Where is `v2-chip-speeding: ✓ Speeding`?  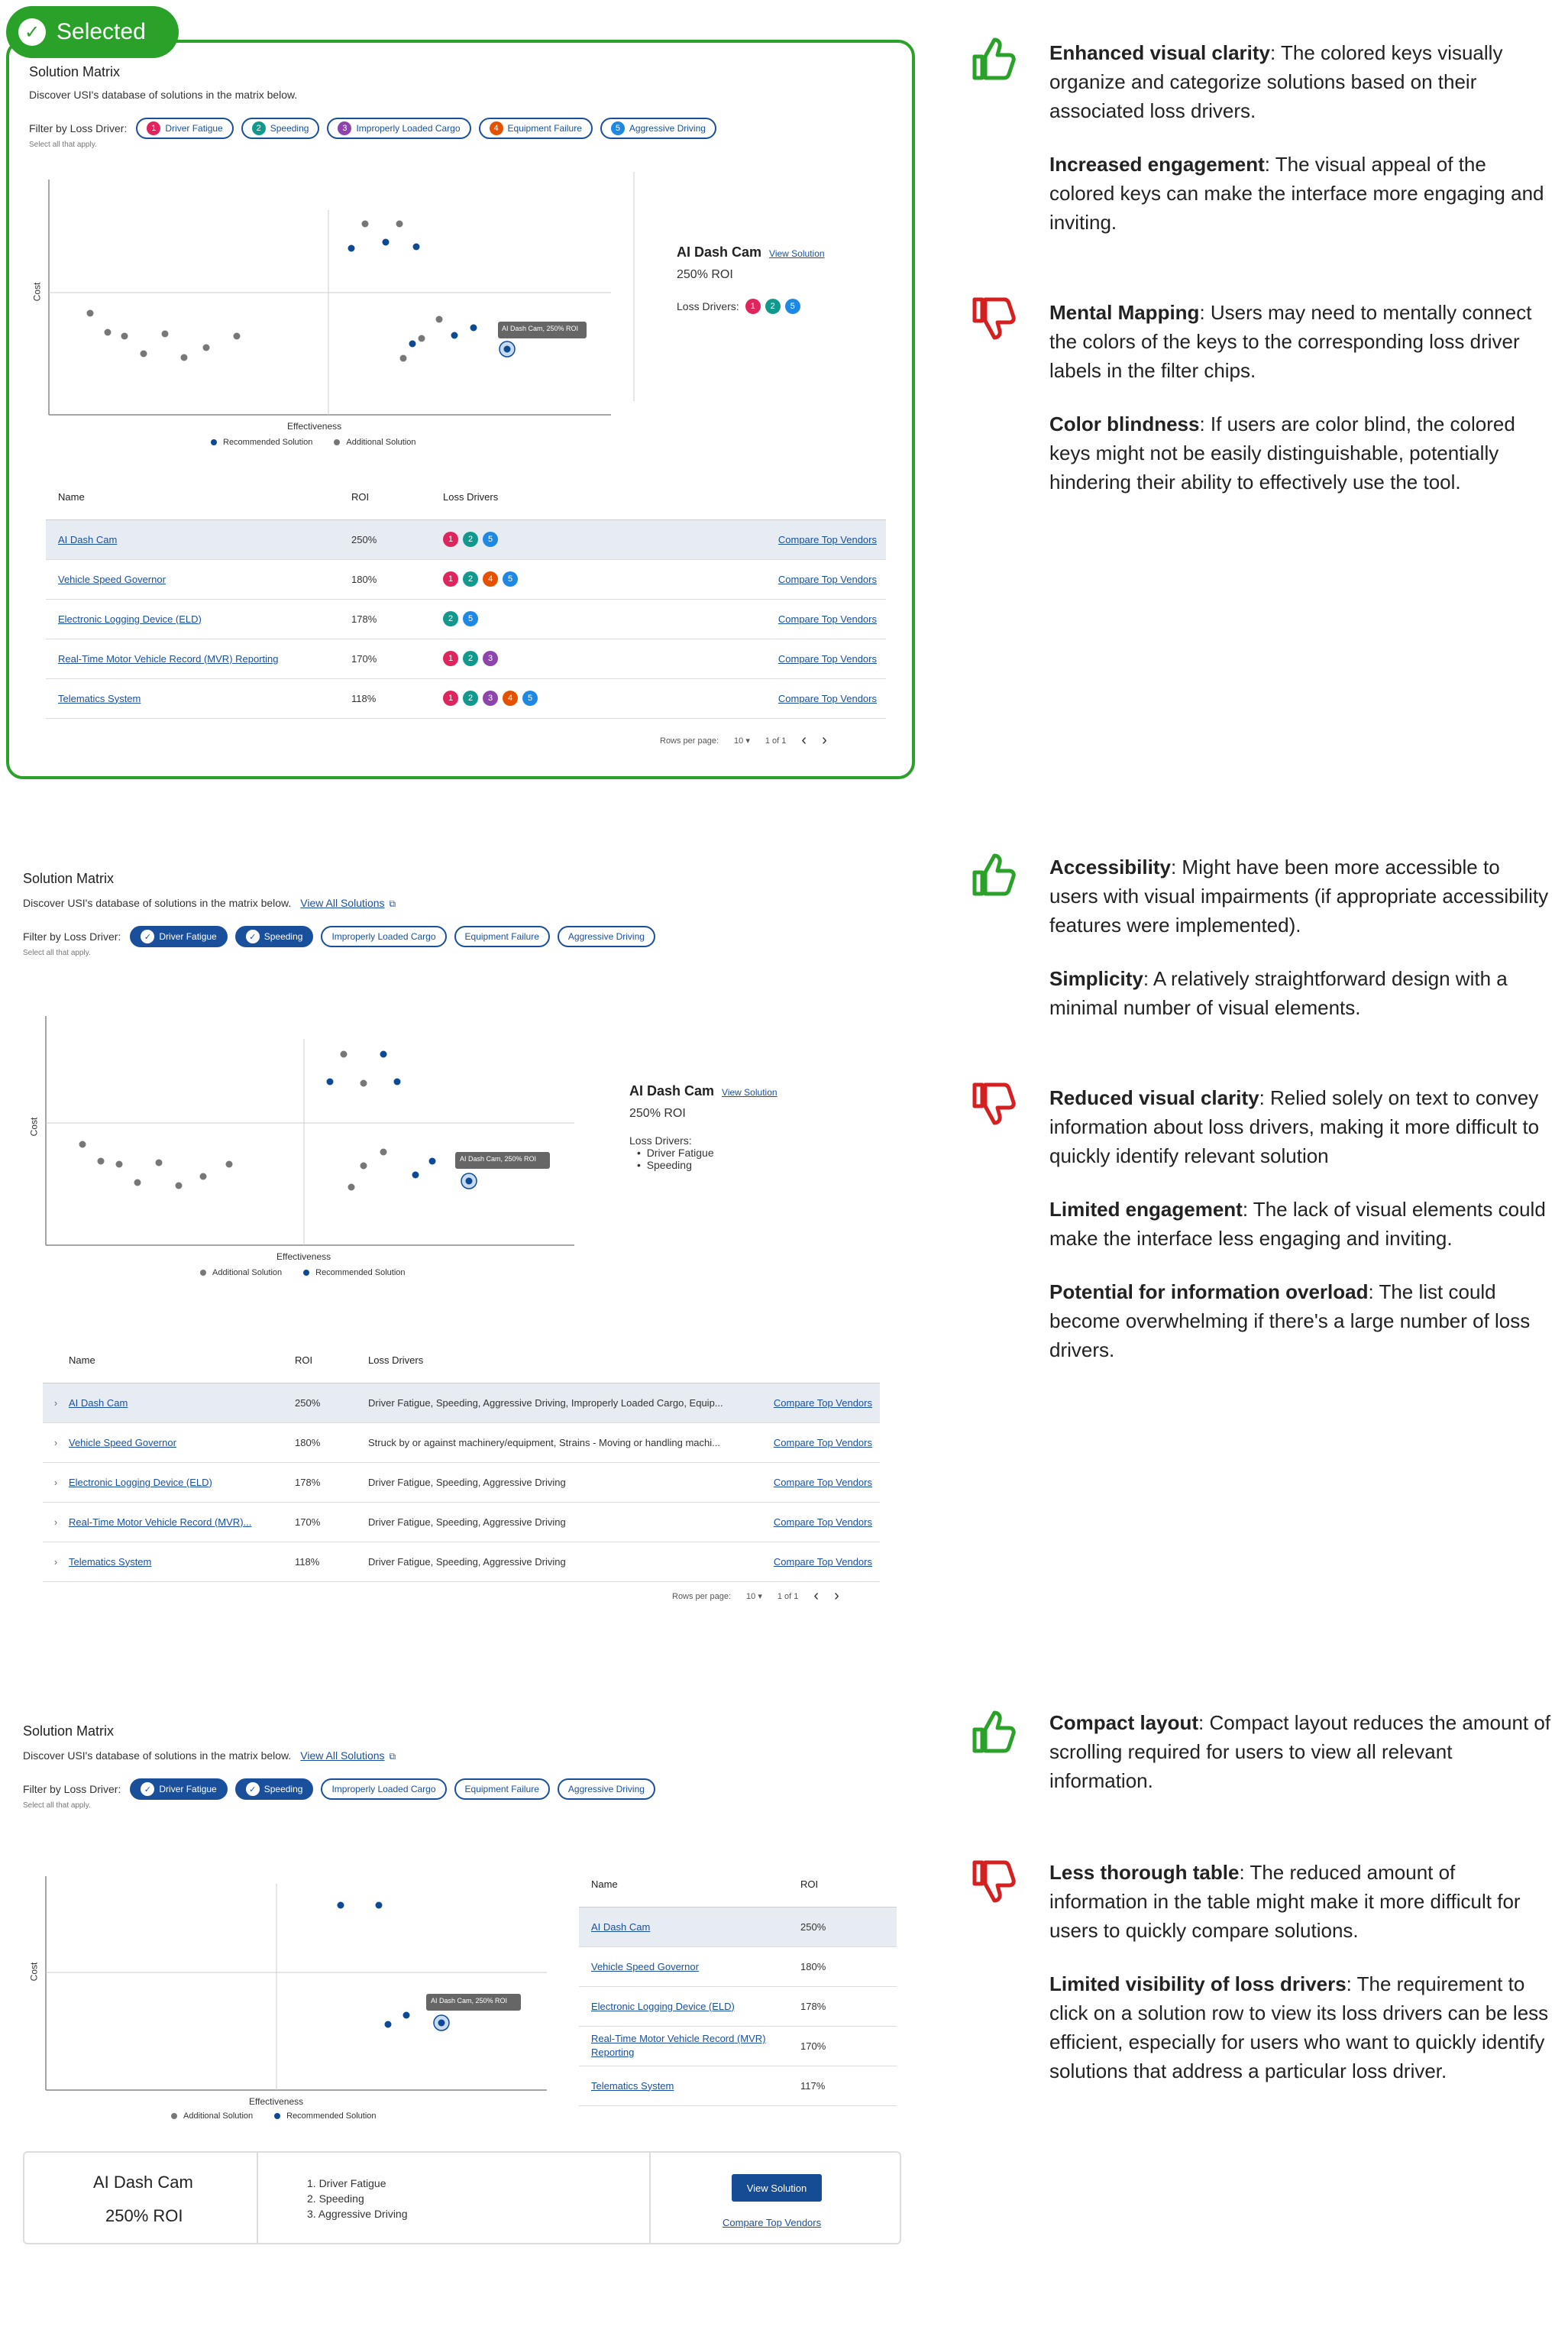
v2-chip-speeding: ✓ Speeding is located at coordinates (274, 936).